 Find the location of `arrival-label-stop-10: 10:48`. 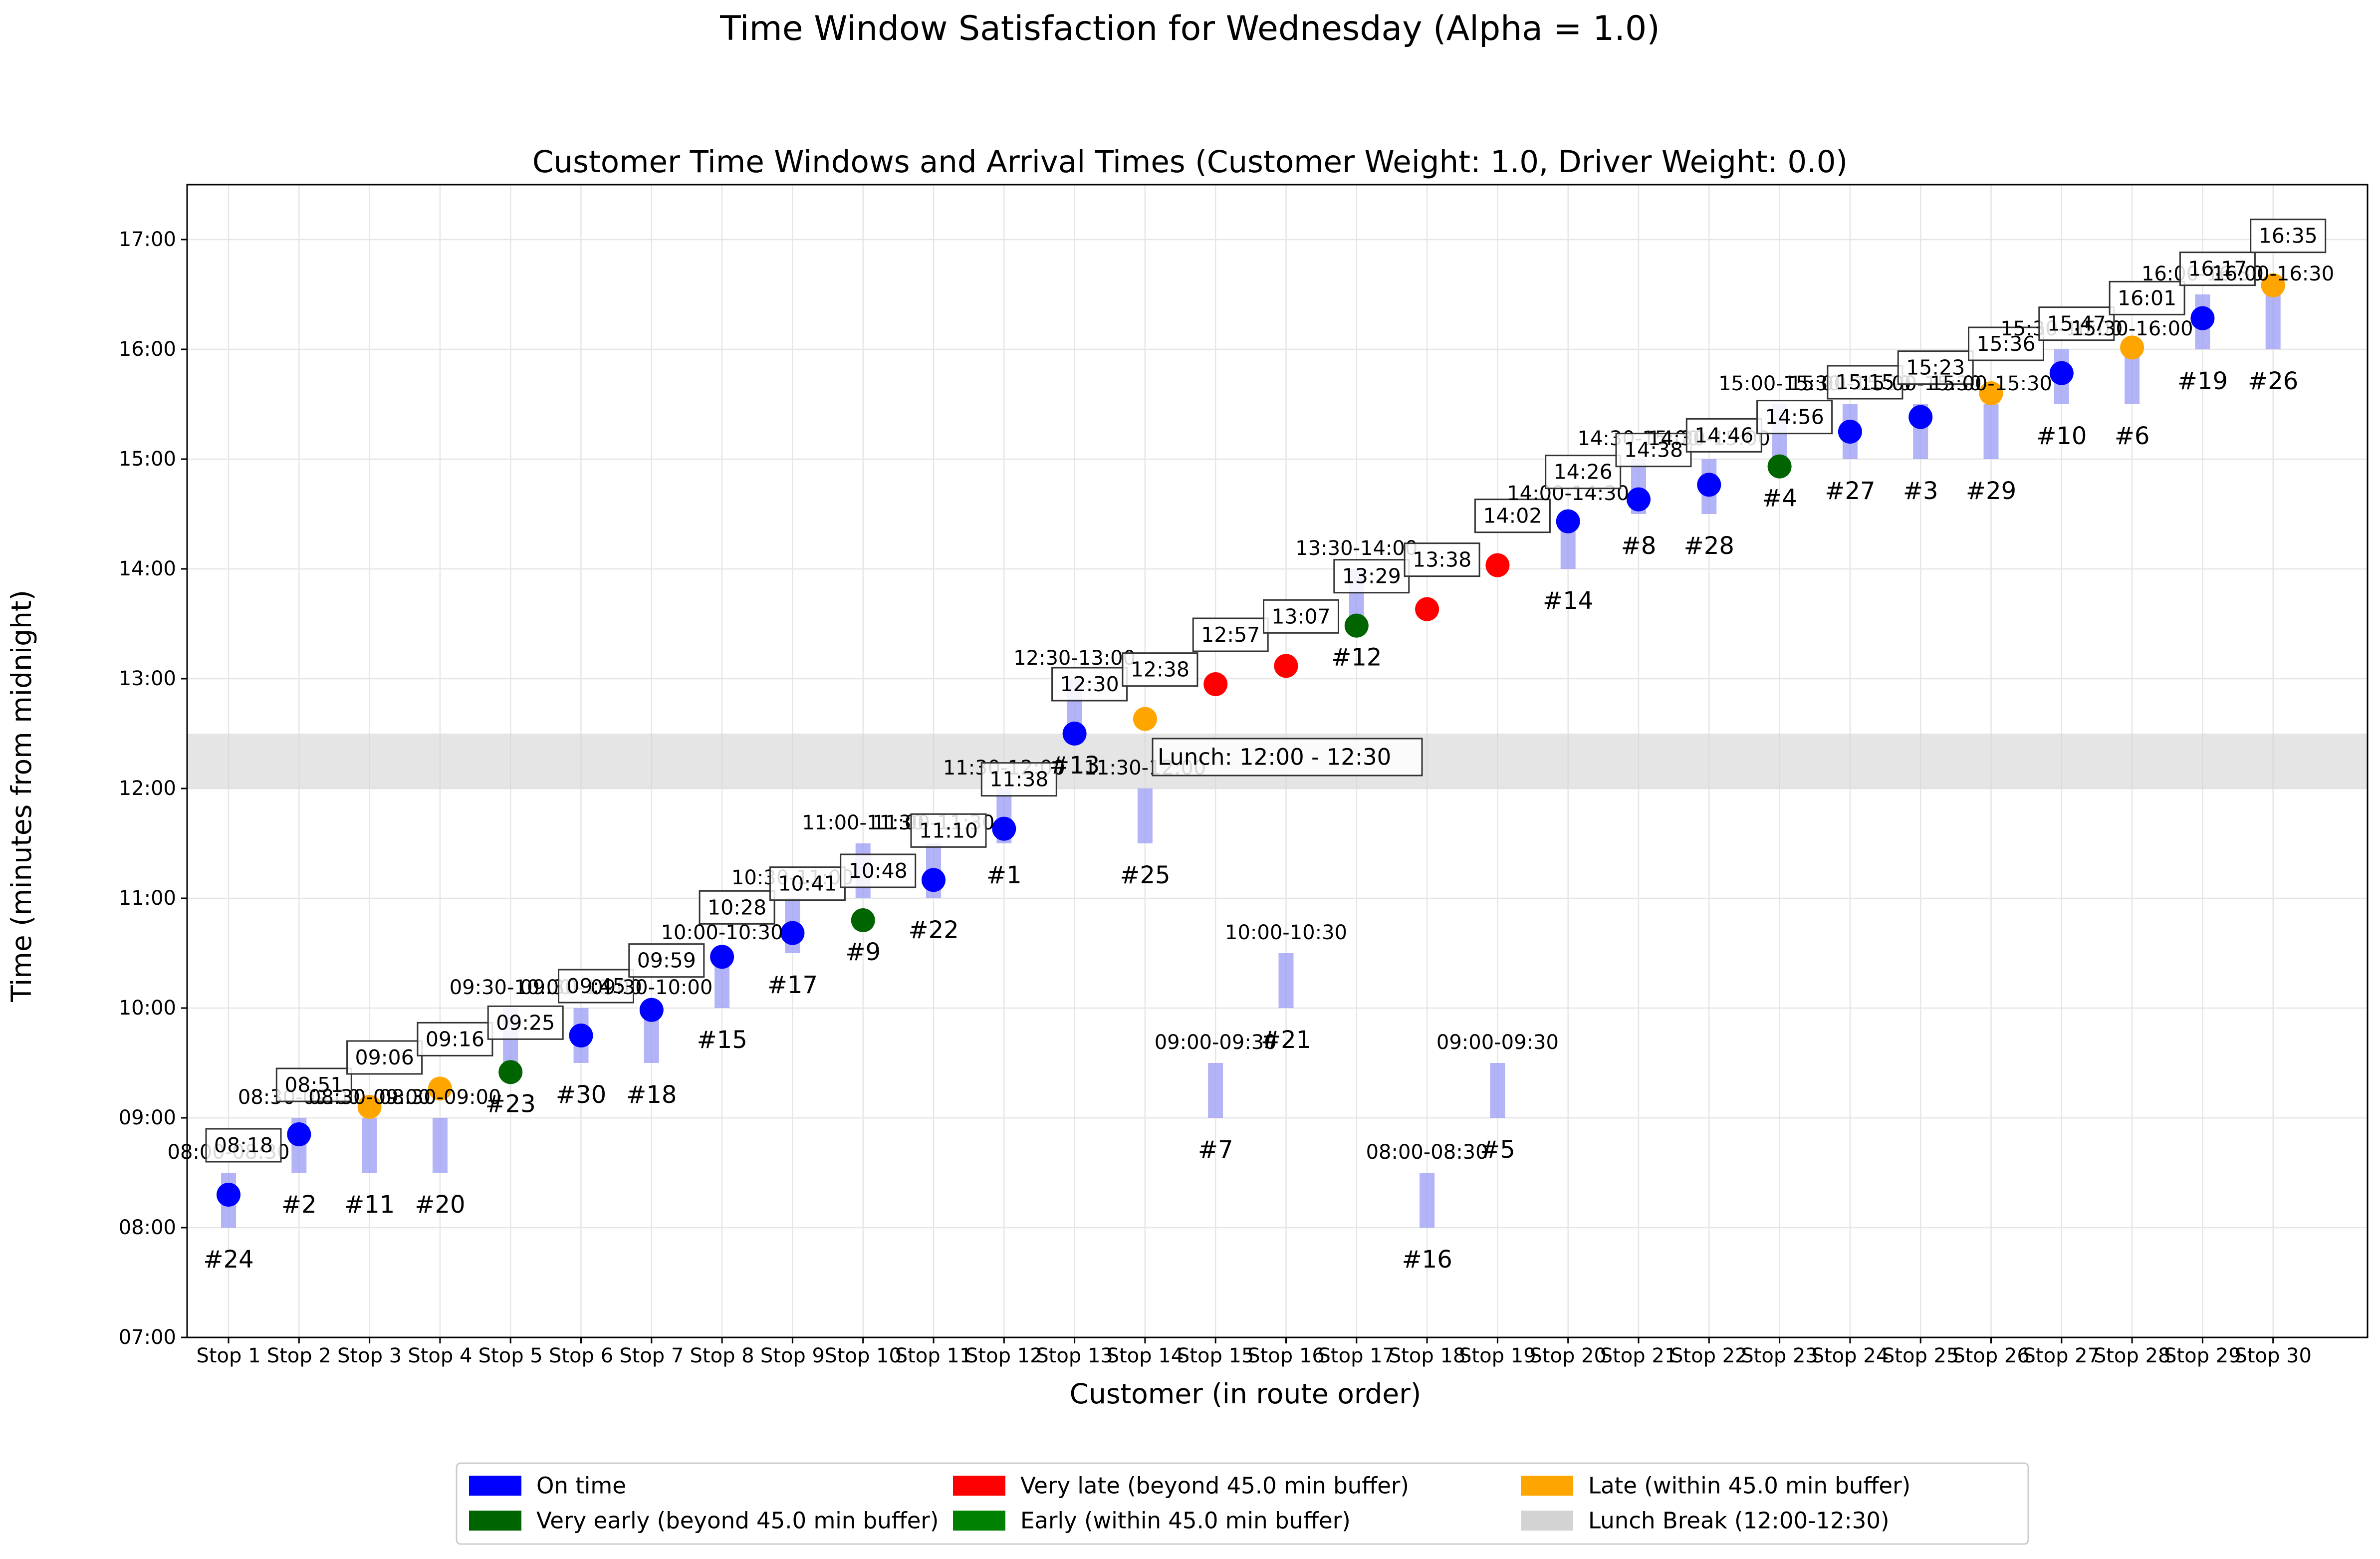

arrival-label-stop-10: 10:48 is located at coordinates (878, 871).